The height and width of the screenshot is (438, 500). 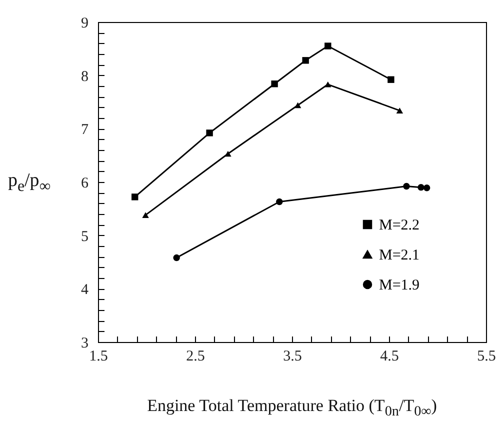 What do you see at coordinates (399, 256) in the screenshot?
I see `legend-label: M=2.1` at bounding box center [399, 256].